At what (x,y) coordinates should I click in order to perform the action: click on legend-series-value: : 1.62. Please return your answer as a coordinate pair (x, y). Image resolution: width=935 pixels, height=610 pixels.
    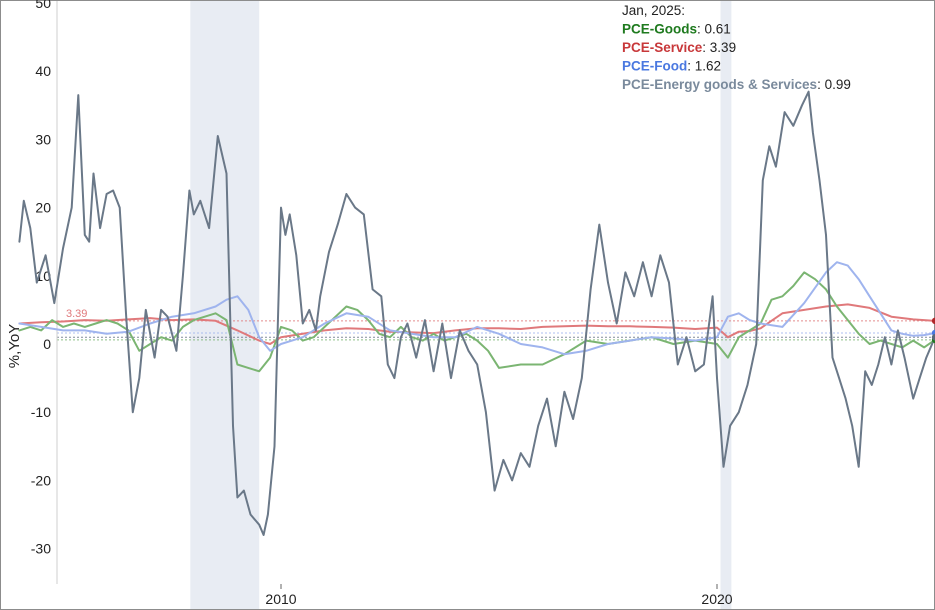
    Looking at the image, I should click on (704, 66).